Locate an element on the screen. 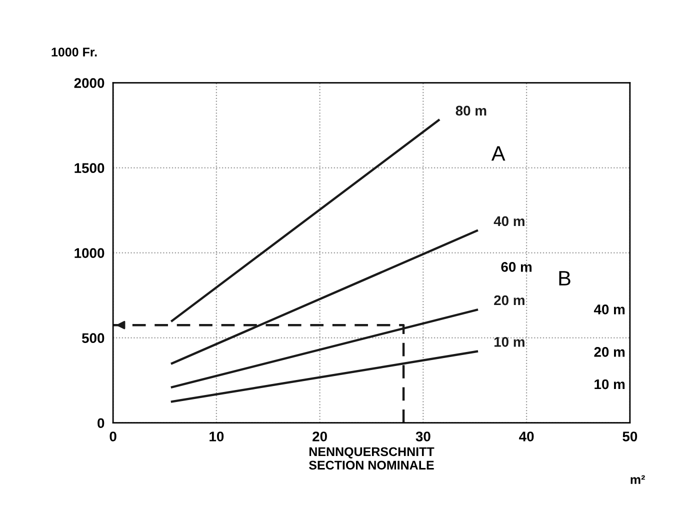 The height and width of the screenshot is (524, 673). y-tick-label: 1500 is located at coordinates (89, 168).